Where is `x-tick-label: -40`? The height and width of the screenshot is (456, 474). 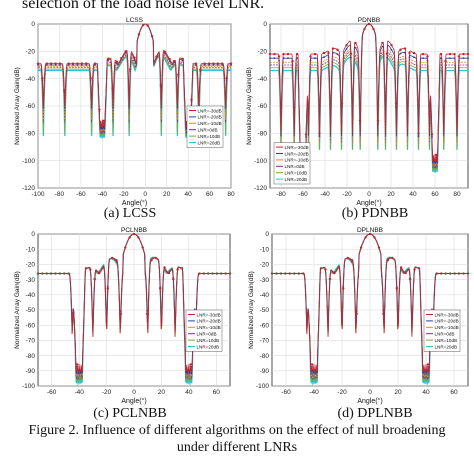
x-tick-label: -40 is located at coordinates (325, 194).